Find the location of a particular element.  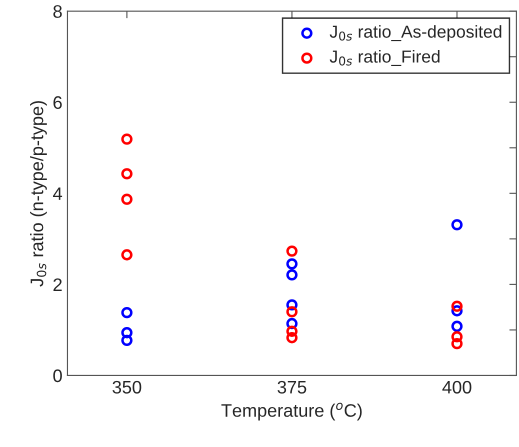

y-tick-label: 6 is located at coordinates (57, 102).